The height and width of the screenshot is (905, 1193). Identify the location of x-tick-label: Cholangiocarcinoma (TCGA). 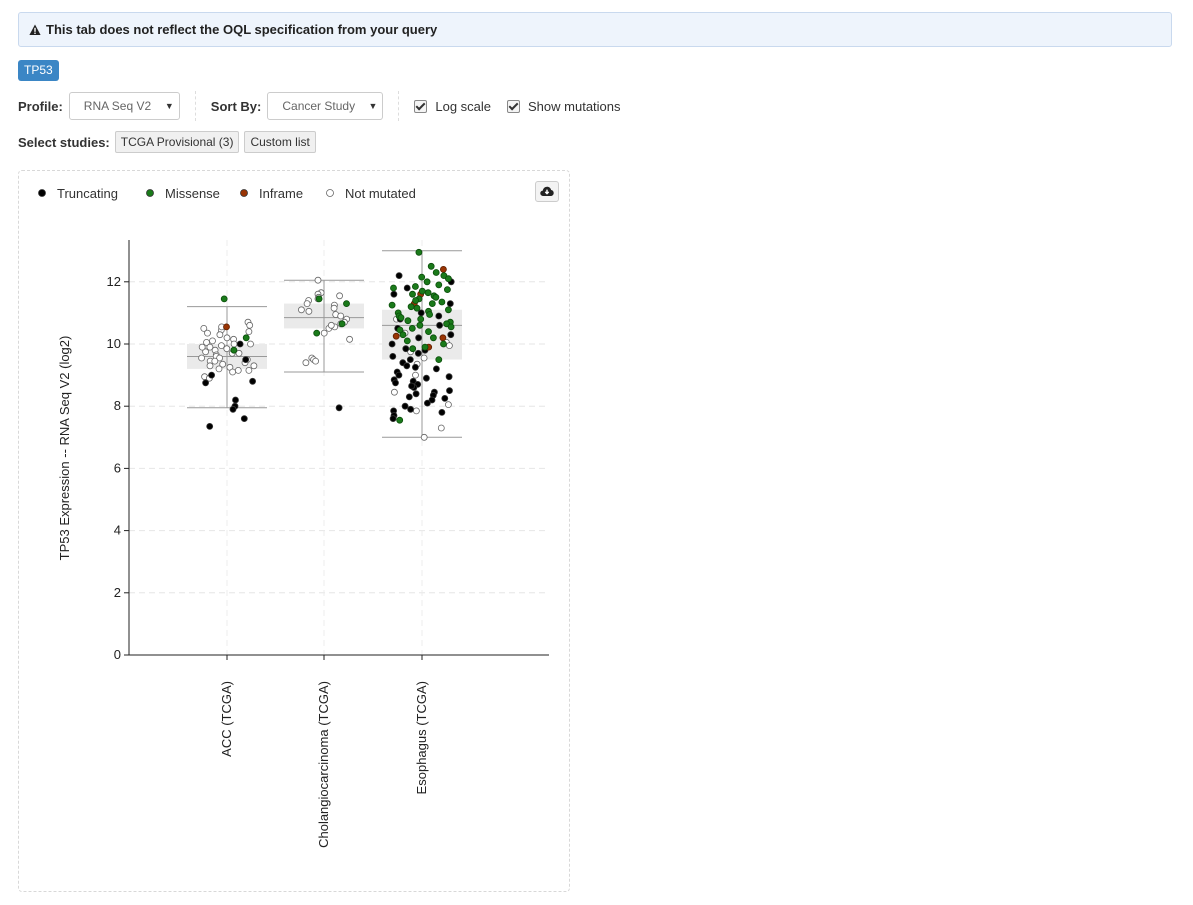
(323, 764).